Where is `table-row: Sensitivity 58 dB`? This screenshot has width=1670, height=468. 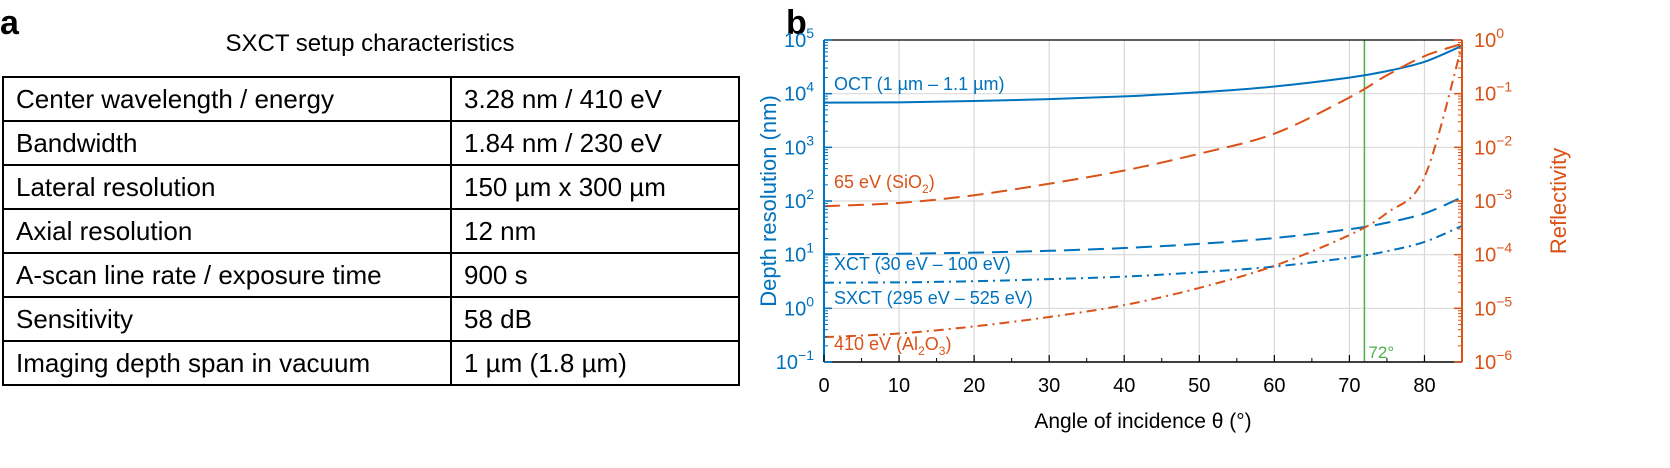
table-row: Sensitivity 58 dB is located at coordinates (371, 319).